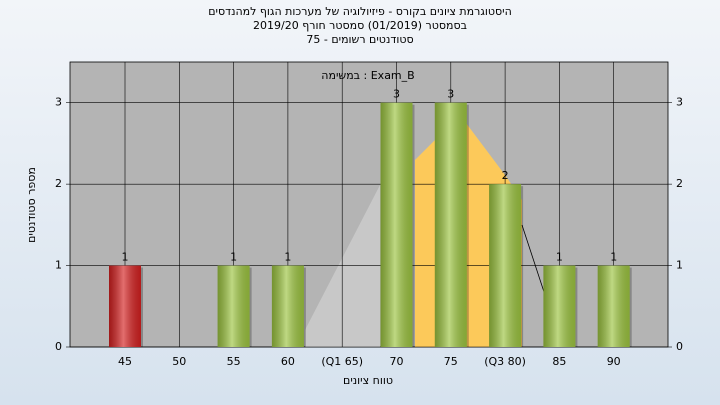 The width and height of the screenshot is (720, 405). I want to click on x-tick-label: 60, so click(288, 361).